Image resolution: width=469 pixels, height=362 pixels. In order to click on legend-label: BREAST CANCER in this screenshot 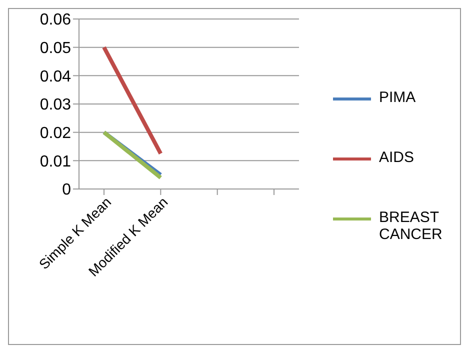, I will do `click(411, 226)`.